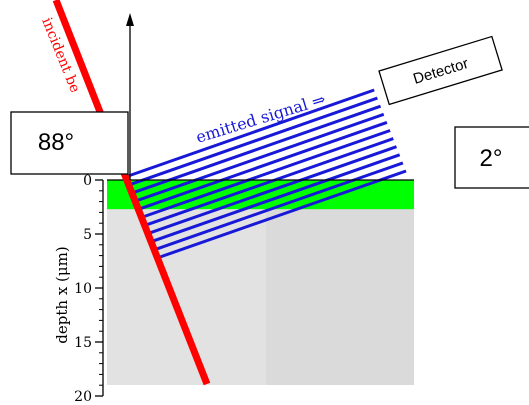 This screenshot has width=529, height=405. What do you see at coordinates (83, 397) in the screenshot?
I see `depth-tick-label-20: 20` at bounding box center [83, 397].